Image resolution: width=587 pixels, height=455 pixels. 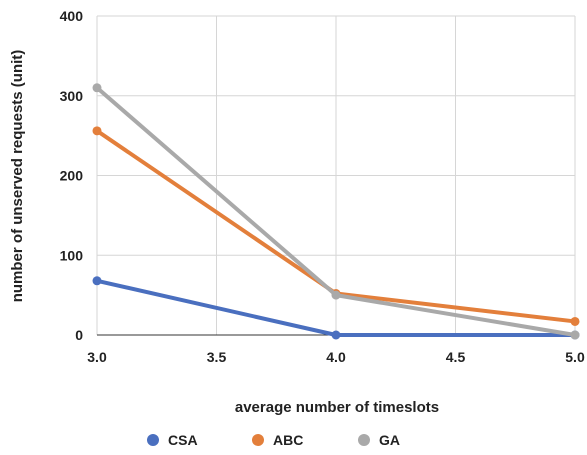 What do you see at coordinates (456, 357) in the screenshot?
I see `x-tick-label: 4.5` at bounding box center [456, 357].